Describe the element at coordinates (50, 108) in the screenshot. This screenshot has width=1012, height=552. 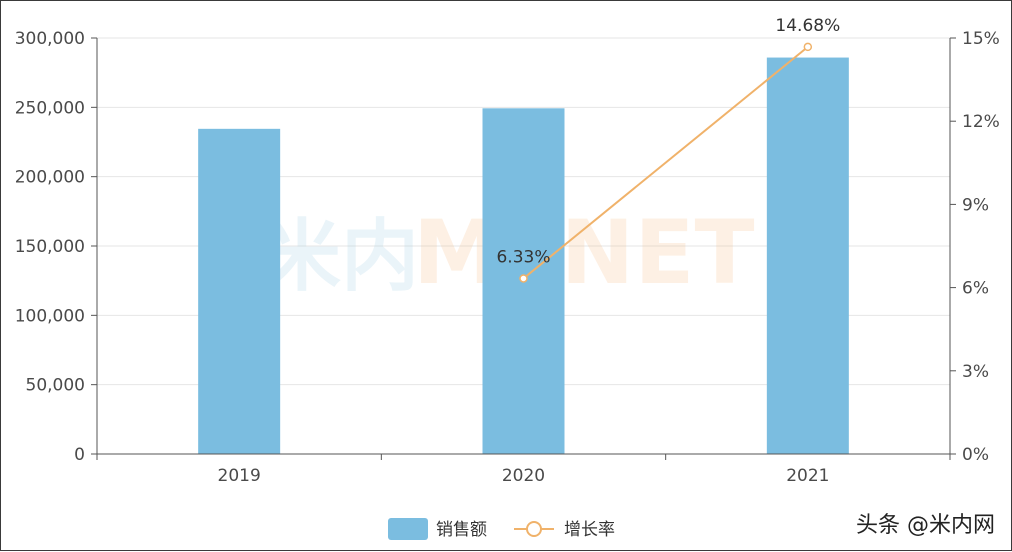
I see `left-tick-label: 250,000` at that location.